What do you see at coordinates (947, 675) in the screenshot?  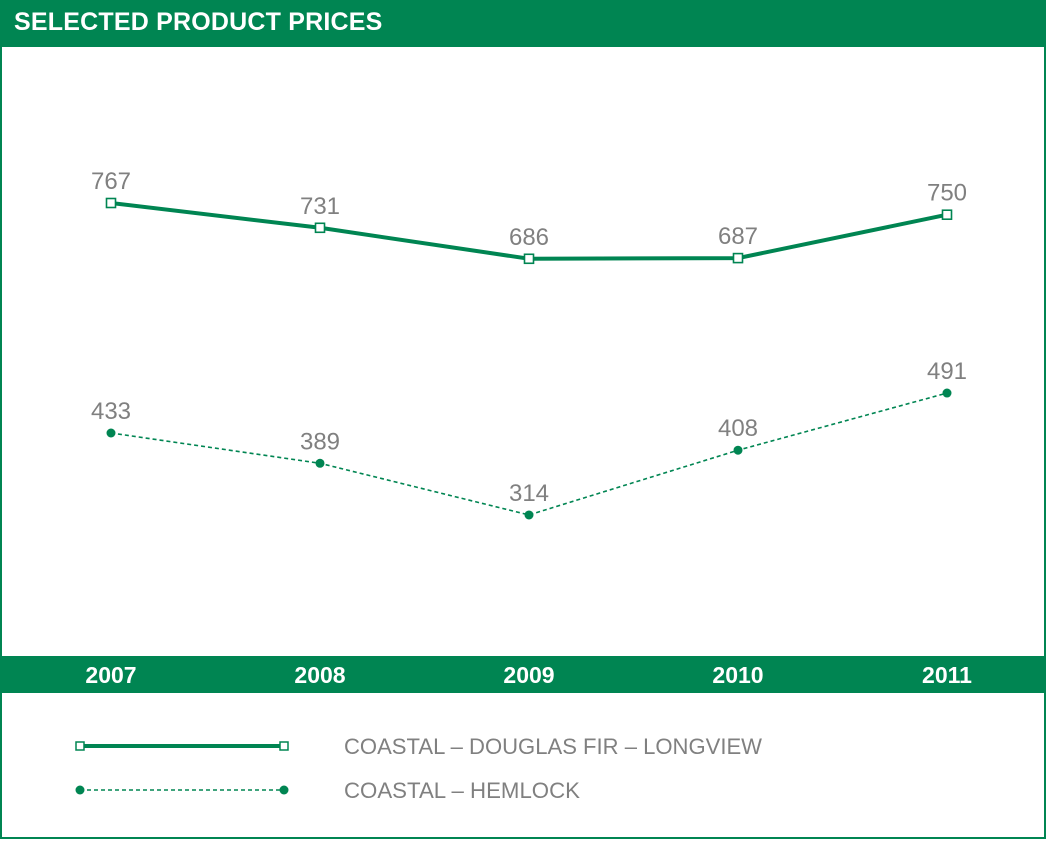 I see `x-tick-label: 2011` at bounding box center [947, 675].